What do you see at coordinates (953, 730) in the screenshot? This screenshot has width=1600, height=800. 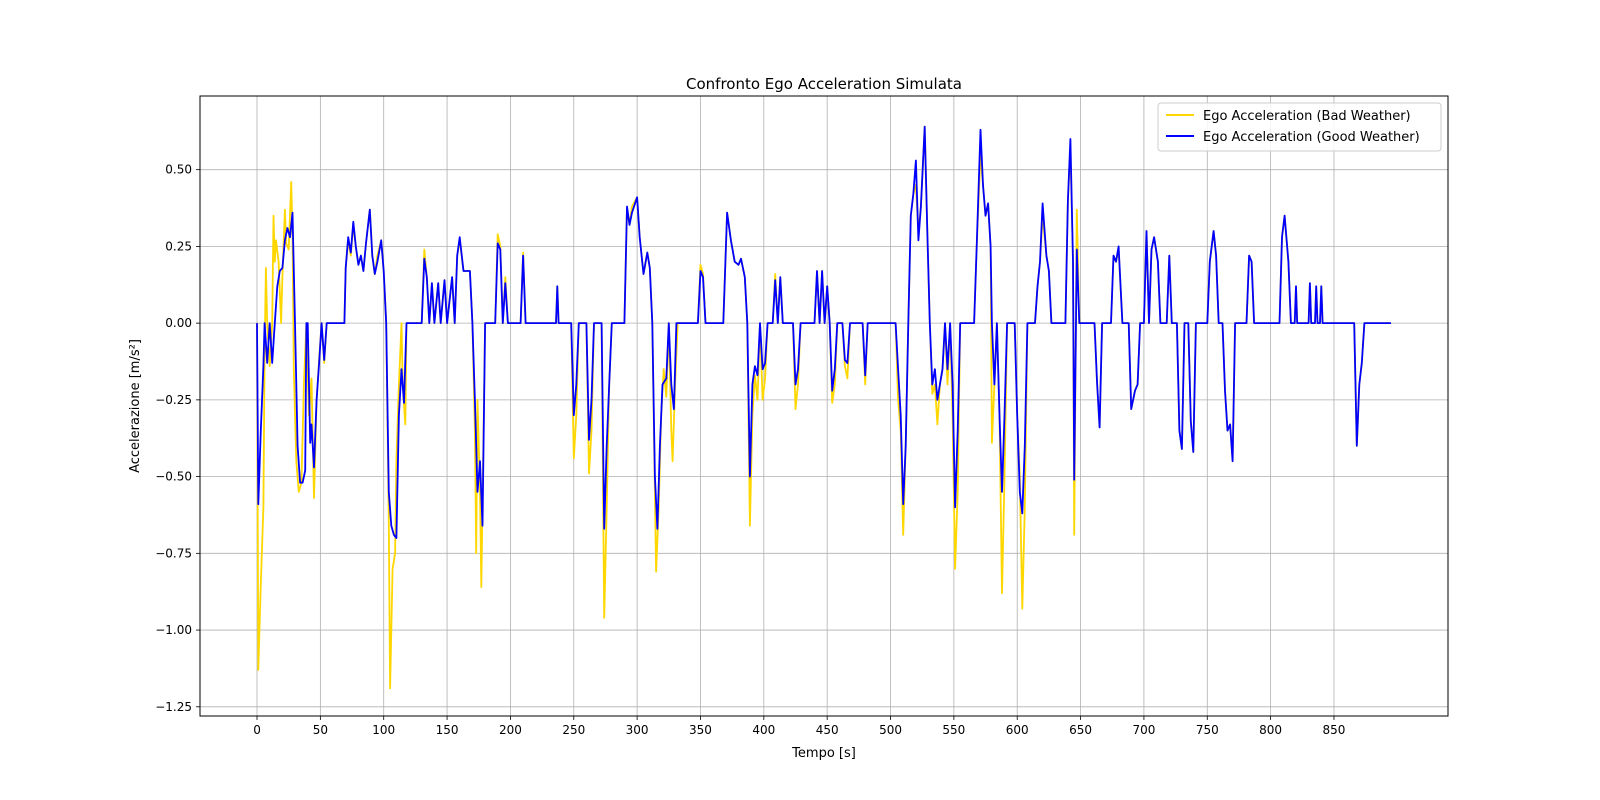 I see `x-tick-label: 550` at bounding box center [953, 730].